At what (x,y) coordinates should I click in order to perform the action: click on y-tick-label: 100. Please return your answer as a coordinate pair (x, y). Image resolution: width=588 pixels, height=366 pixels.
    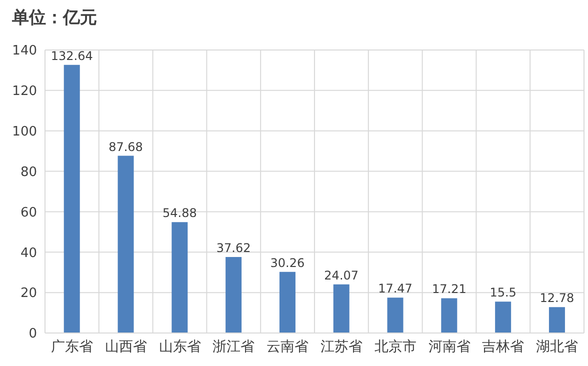
    Looking at the image, I should click on (24, 132).